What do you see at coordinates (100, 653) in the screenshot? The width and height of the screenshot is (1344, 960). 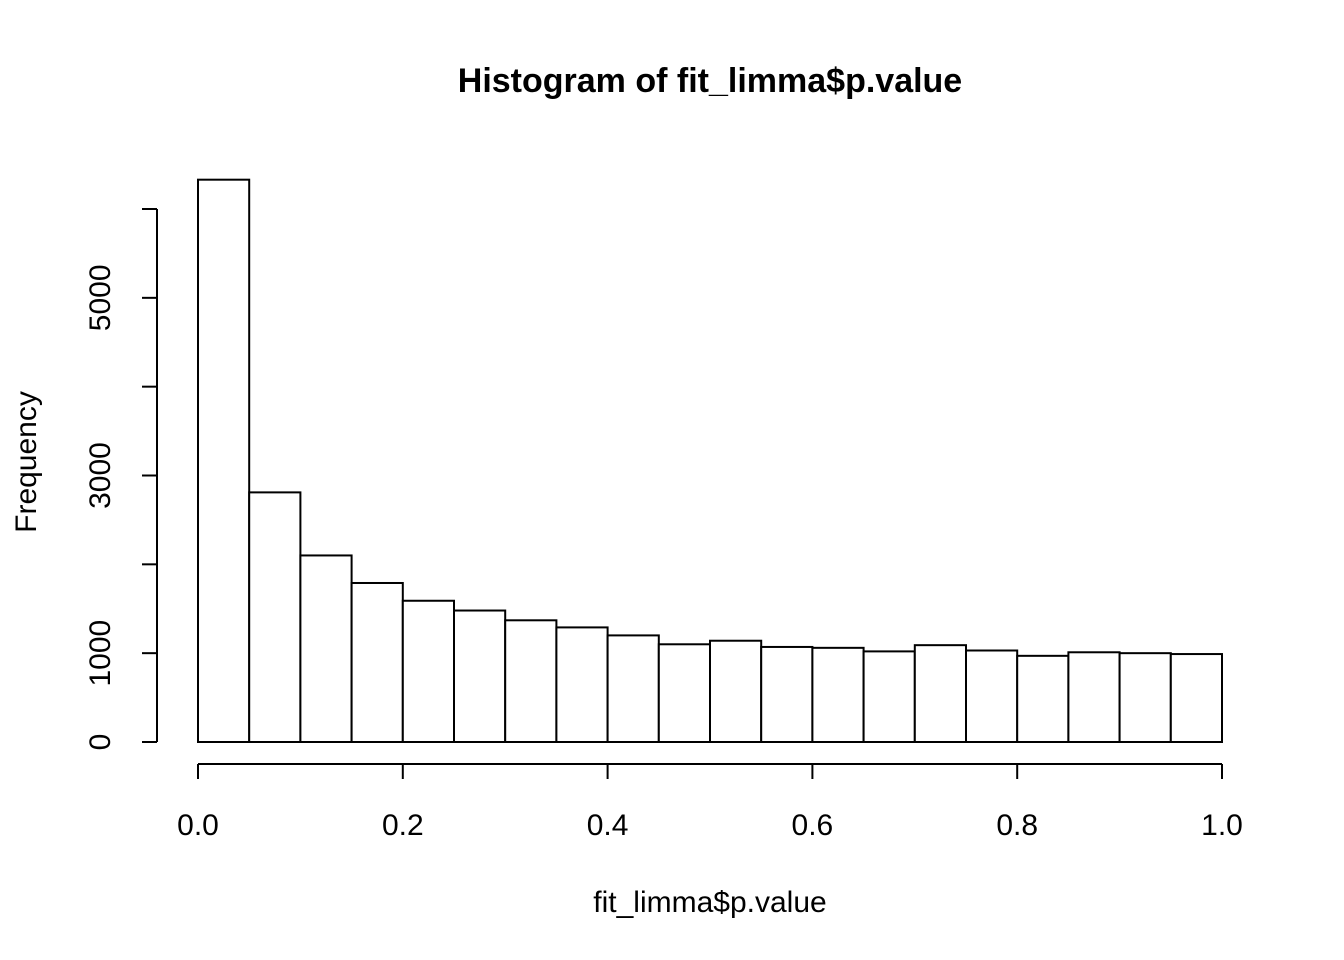 I see `y-tick-label: 1000` at bounding box center [100, 653].